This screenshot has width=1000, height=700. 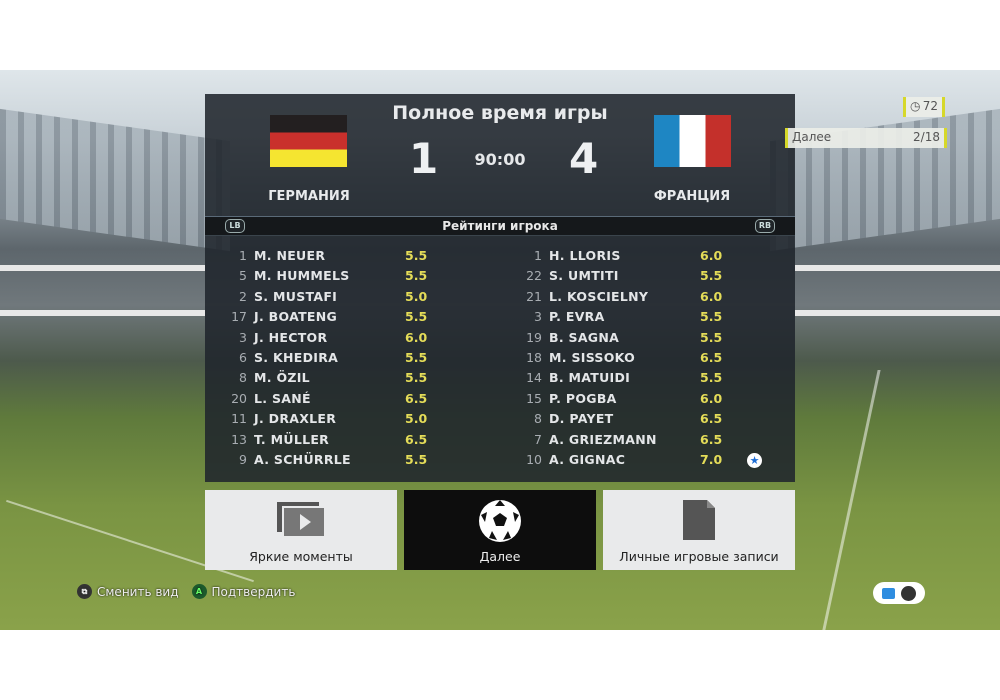 I want to click on next-badge-count: 2/18, so click(x=926, y=137).